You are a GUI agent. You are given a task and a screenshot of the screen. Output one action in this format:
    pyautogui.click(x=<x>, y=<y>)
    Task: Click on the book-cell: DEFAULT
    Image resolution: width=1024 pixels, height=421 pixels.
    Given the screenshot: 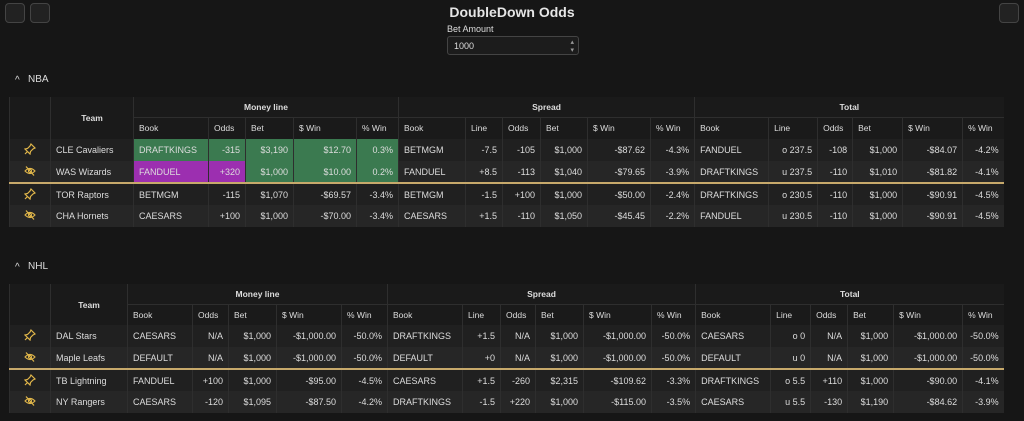 What is the action you would take?
    pyautogui.click(x=425, y=358)
    